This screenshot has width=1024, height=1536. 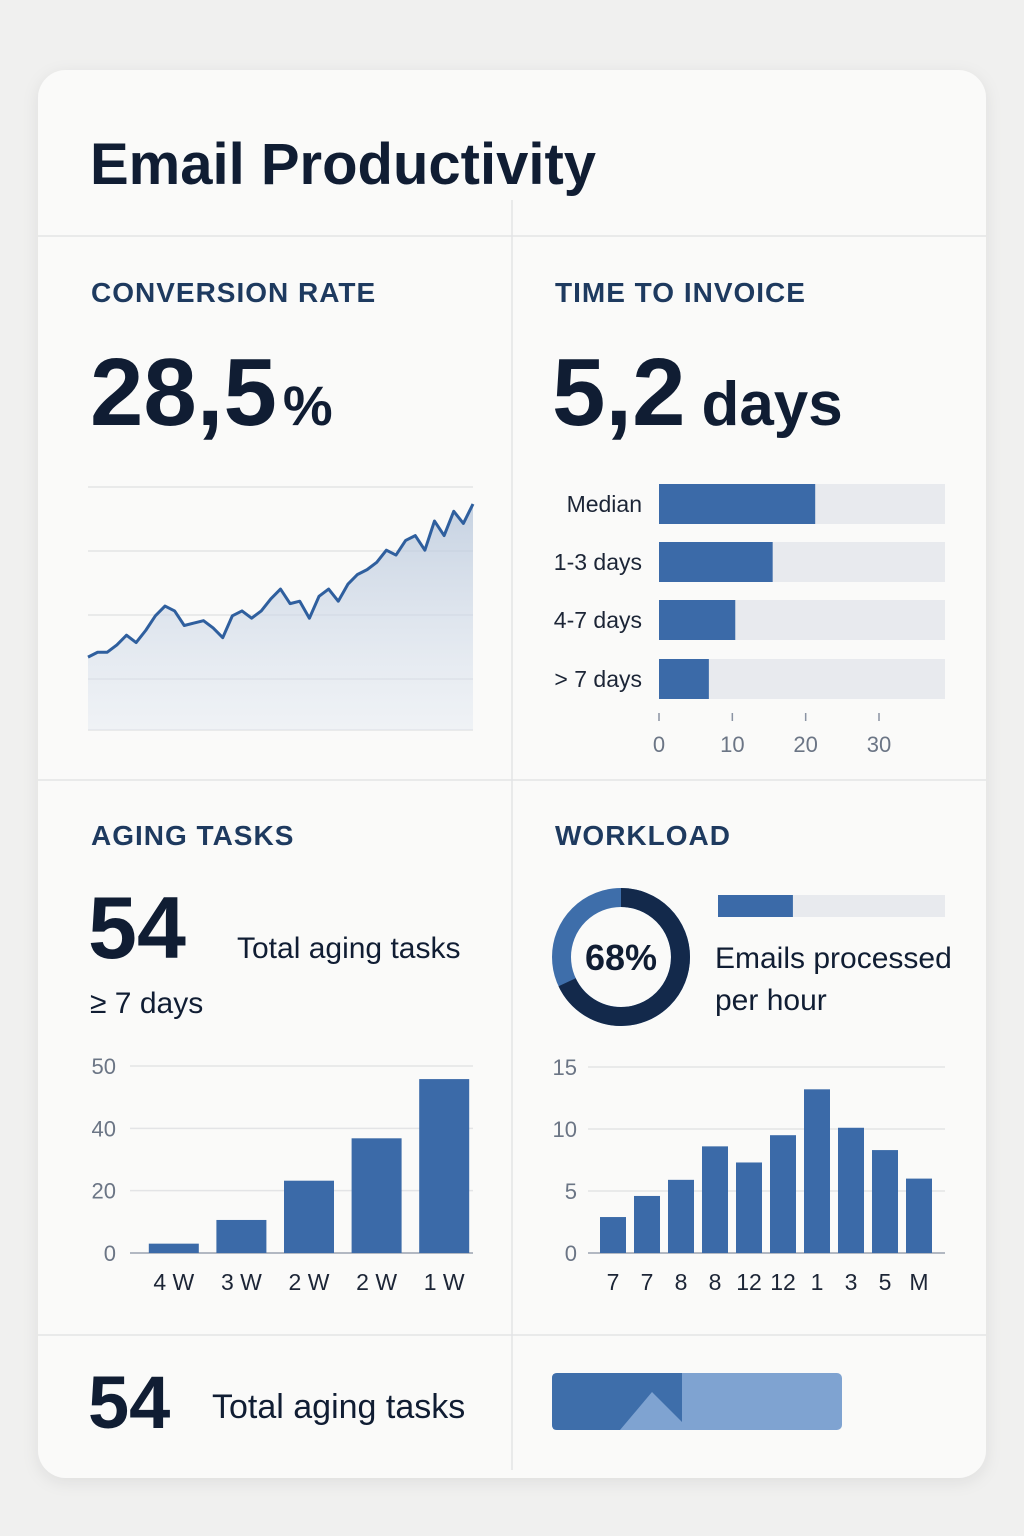 What do you see at coordinates (805, 744) in the screenshot?
I see `x-tick-label: 20` at bounding box center [805, 744].